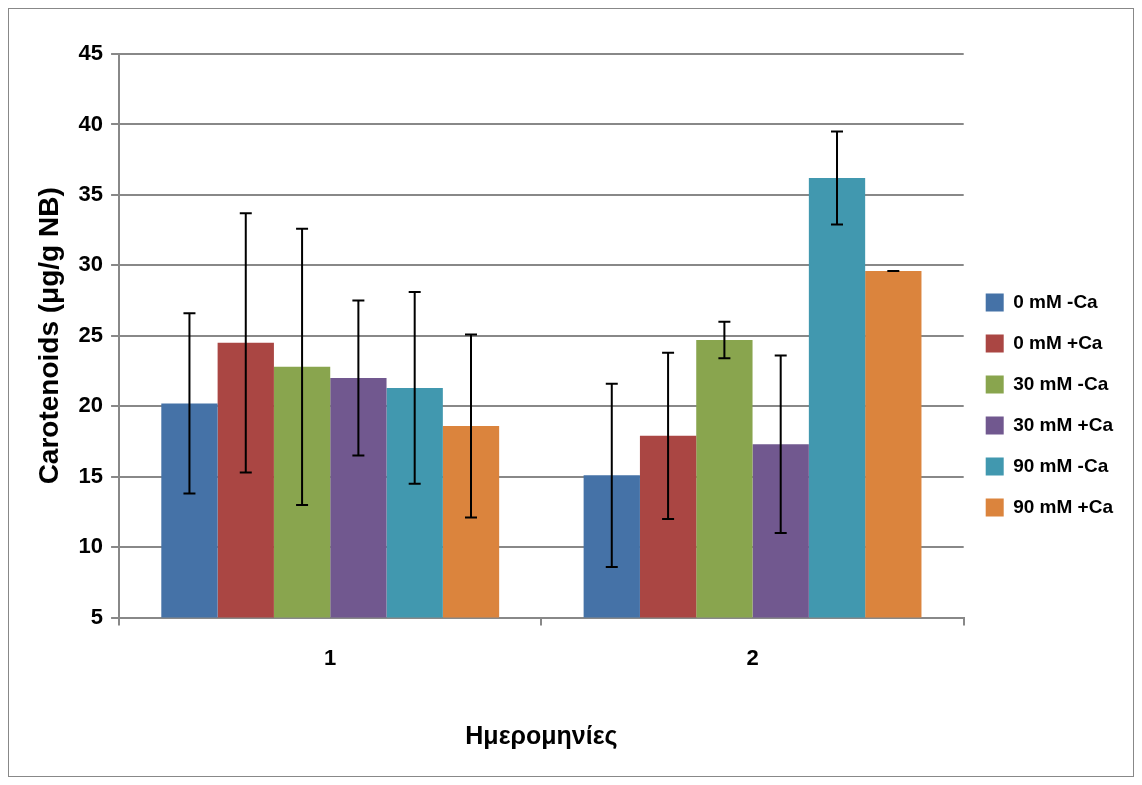 This screenshot has width=1142, height=785. Describe the element at coordinates (97, 616) in the screenshot. I see `y-tick-label: 5` at that location.